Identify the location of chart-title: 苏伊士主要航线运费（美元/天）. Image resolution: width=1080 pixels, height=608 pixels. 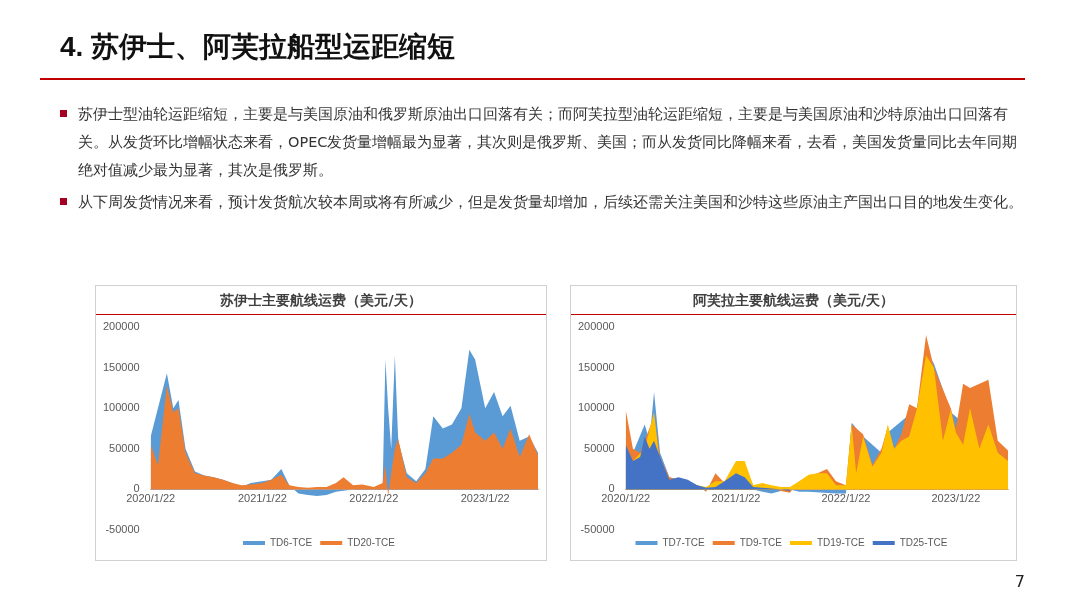
(321, 300).